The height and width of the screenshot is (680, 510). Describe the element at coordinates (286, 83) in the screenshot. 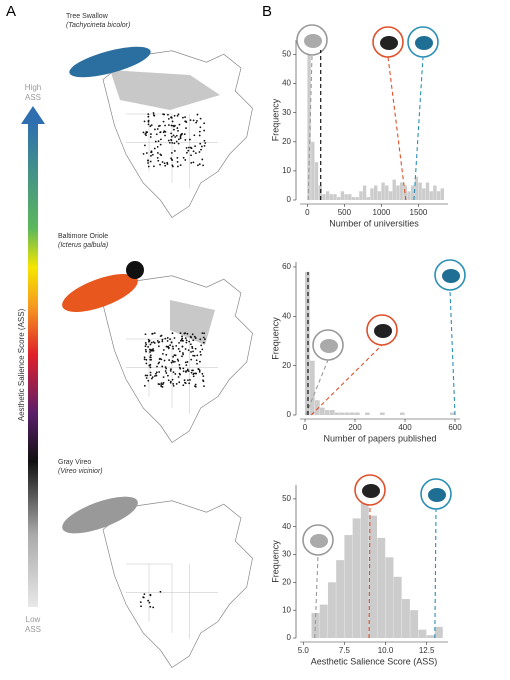

I see `y-tick-label: 40` at that location.